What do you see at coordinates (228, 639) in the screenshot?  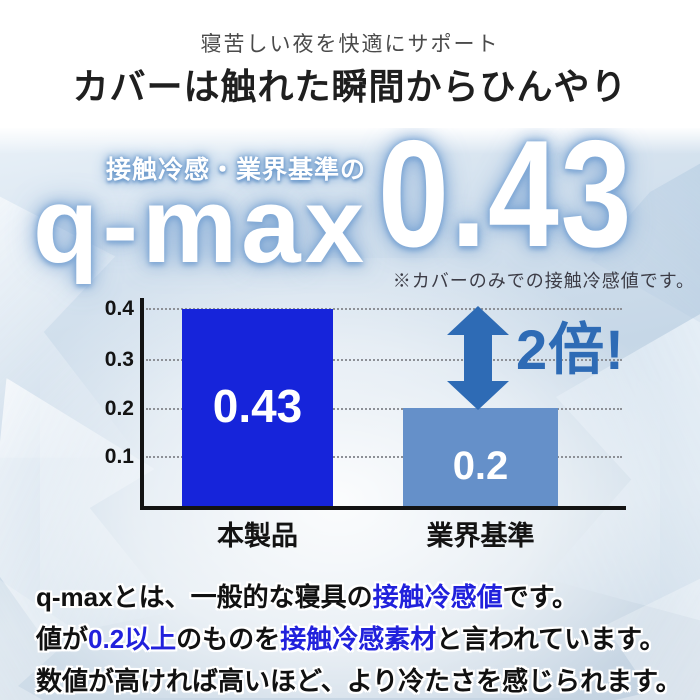 I see `text-segment: のものを` at bounding box center [228, 639].